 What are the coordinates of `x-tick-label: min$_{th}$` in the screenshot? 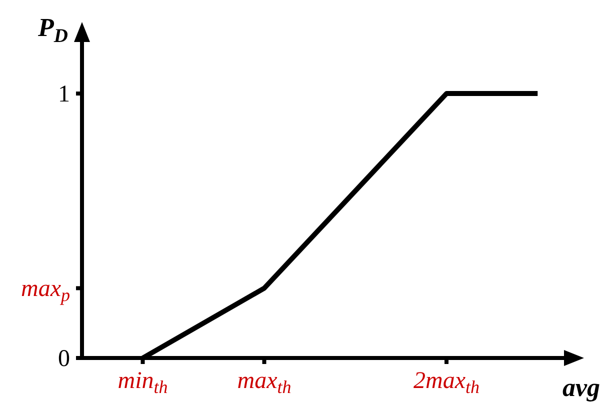 It's located at (143, 383).